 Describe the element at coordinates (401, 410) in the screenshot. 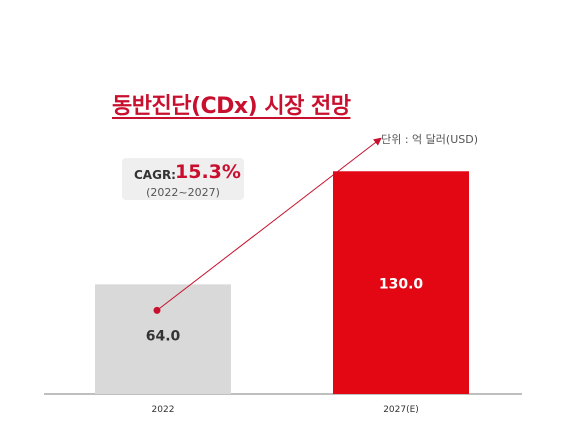

I see `x-tick-label-1: 2027(E)` at that location.